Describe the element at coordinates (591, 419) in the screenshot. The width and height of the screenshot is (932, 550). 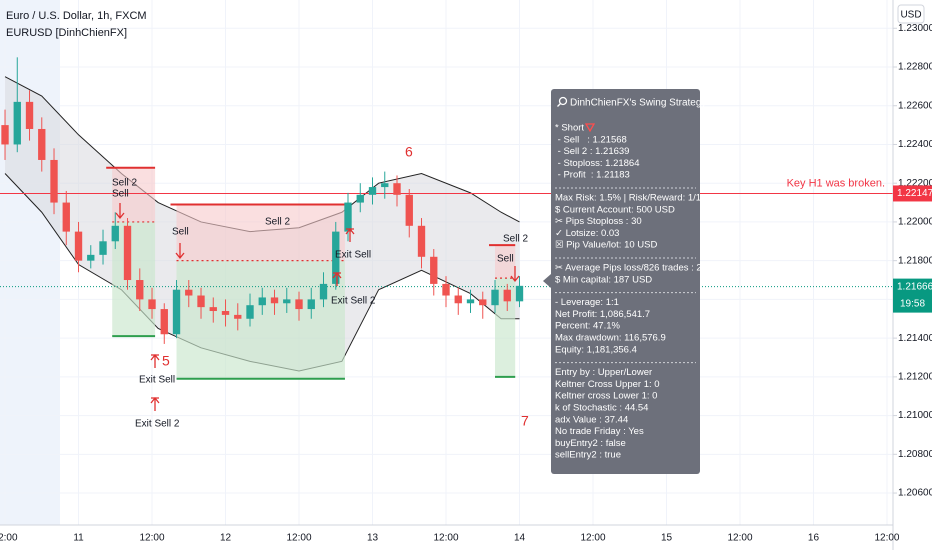
I see `panel-line: adx Value : 37.44` at that location.